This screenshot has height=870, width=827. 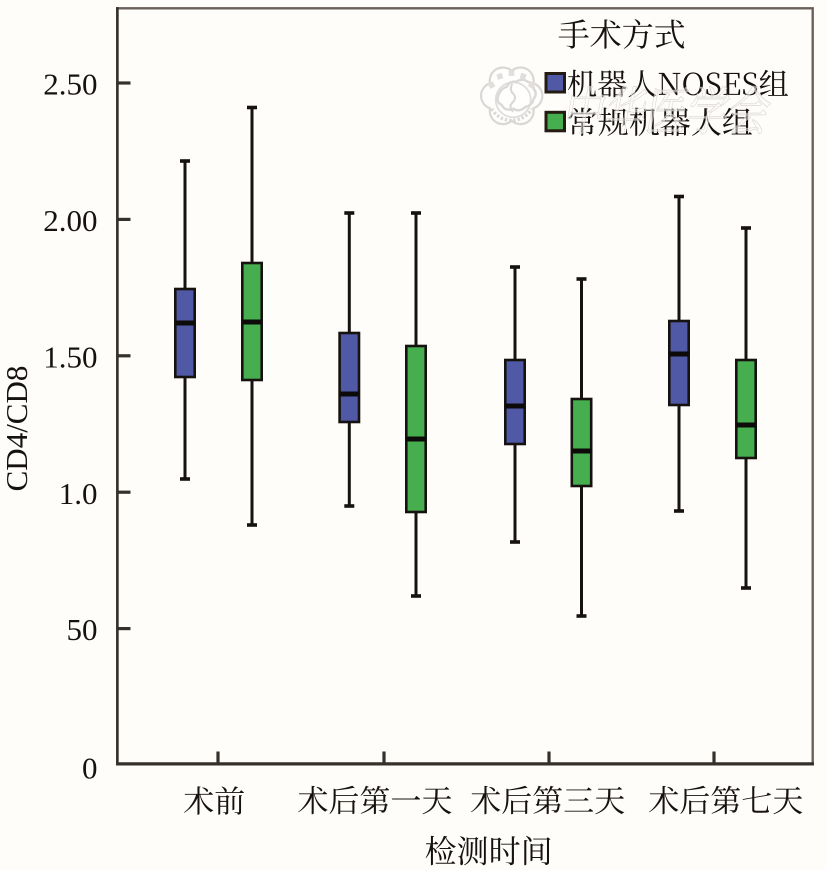 I want to click on svg-text: 0, so click(x=90, y=768).